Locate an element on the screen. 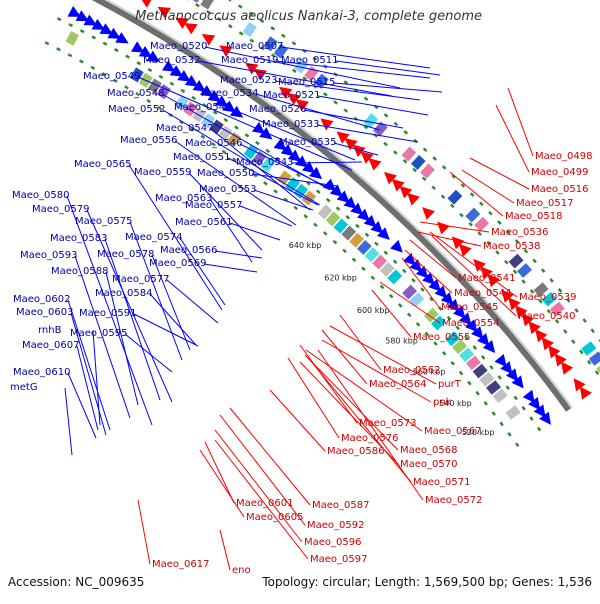 The height and width of the screenshot is (604, 600). forward-gene-label: Maeo_0556 is located at coordinates (148, 140).